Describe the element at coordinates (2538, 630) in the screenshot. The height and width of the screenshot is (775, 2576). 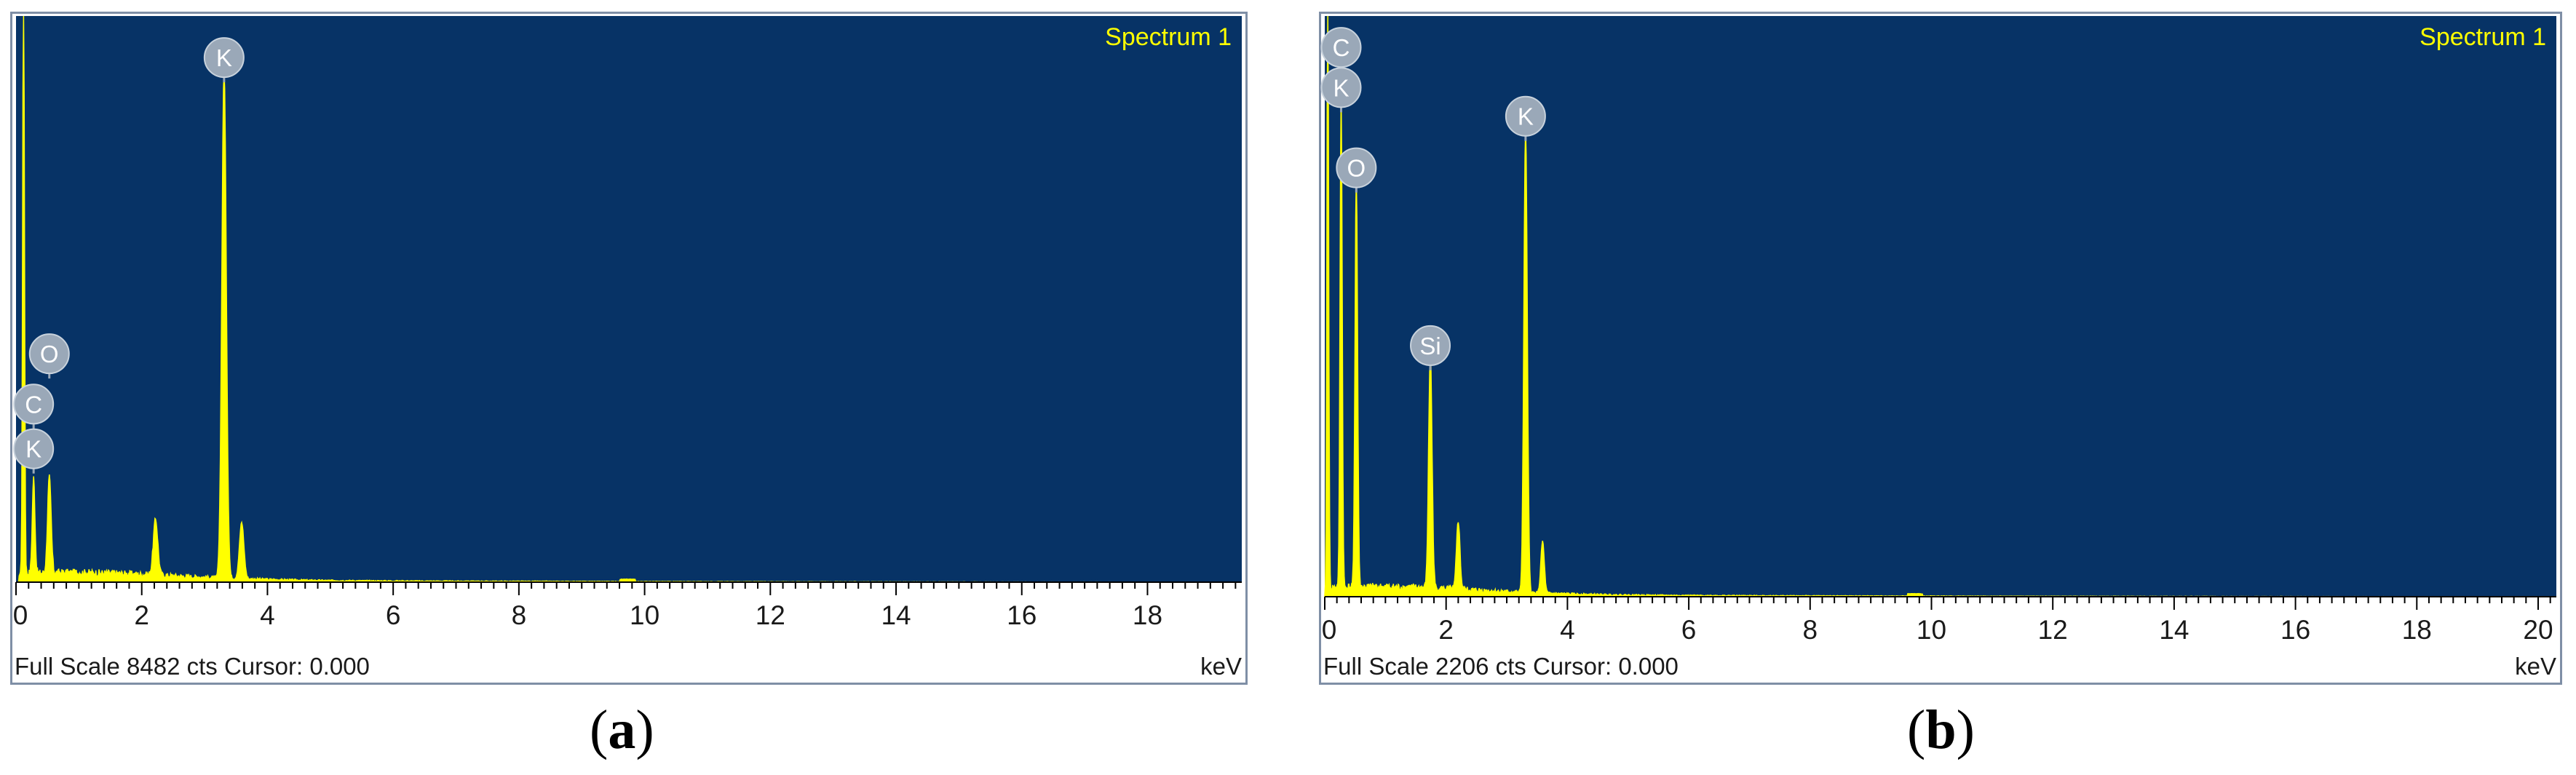
I see `x-tick-label: 20` at that location.